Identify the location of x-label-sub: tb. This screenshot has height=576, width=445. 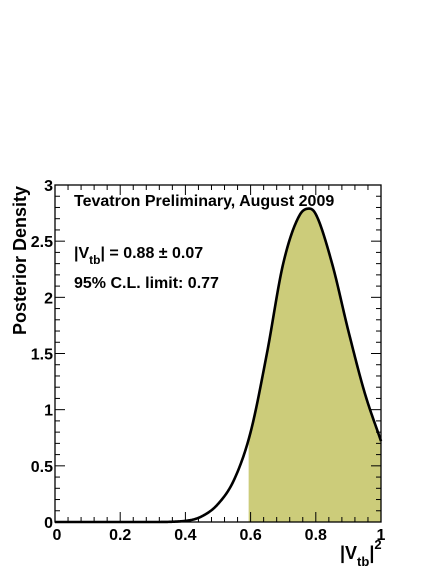
(363, 561).